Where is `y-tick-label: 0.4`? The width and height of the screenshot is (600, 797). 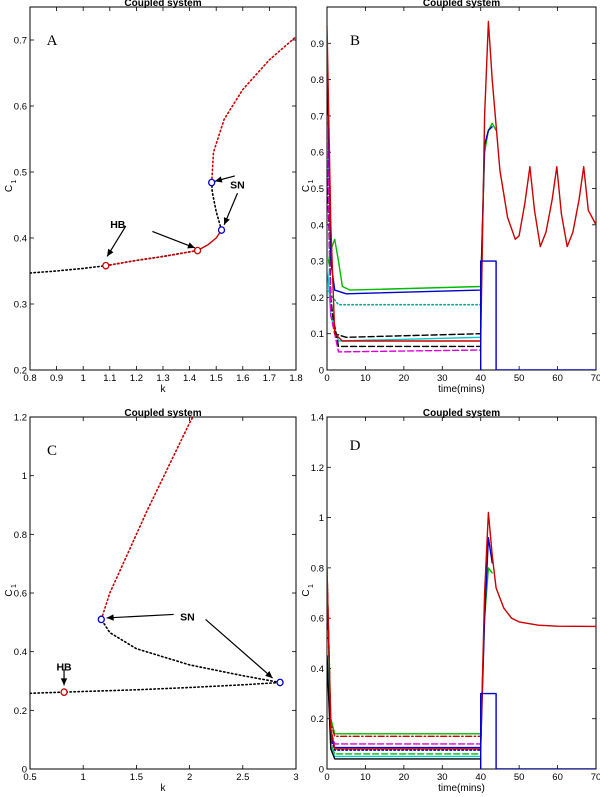 y-tick-label: 0.4 is located at coordinates (317, 225).